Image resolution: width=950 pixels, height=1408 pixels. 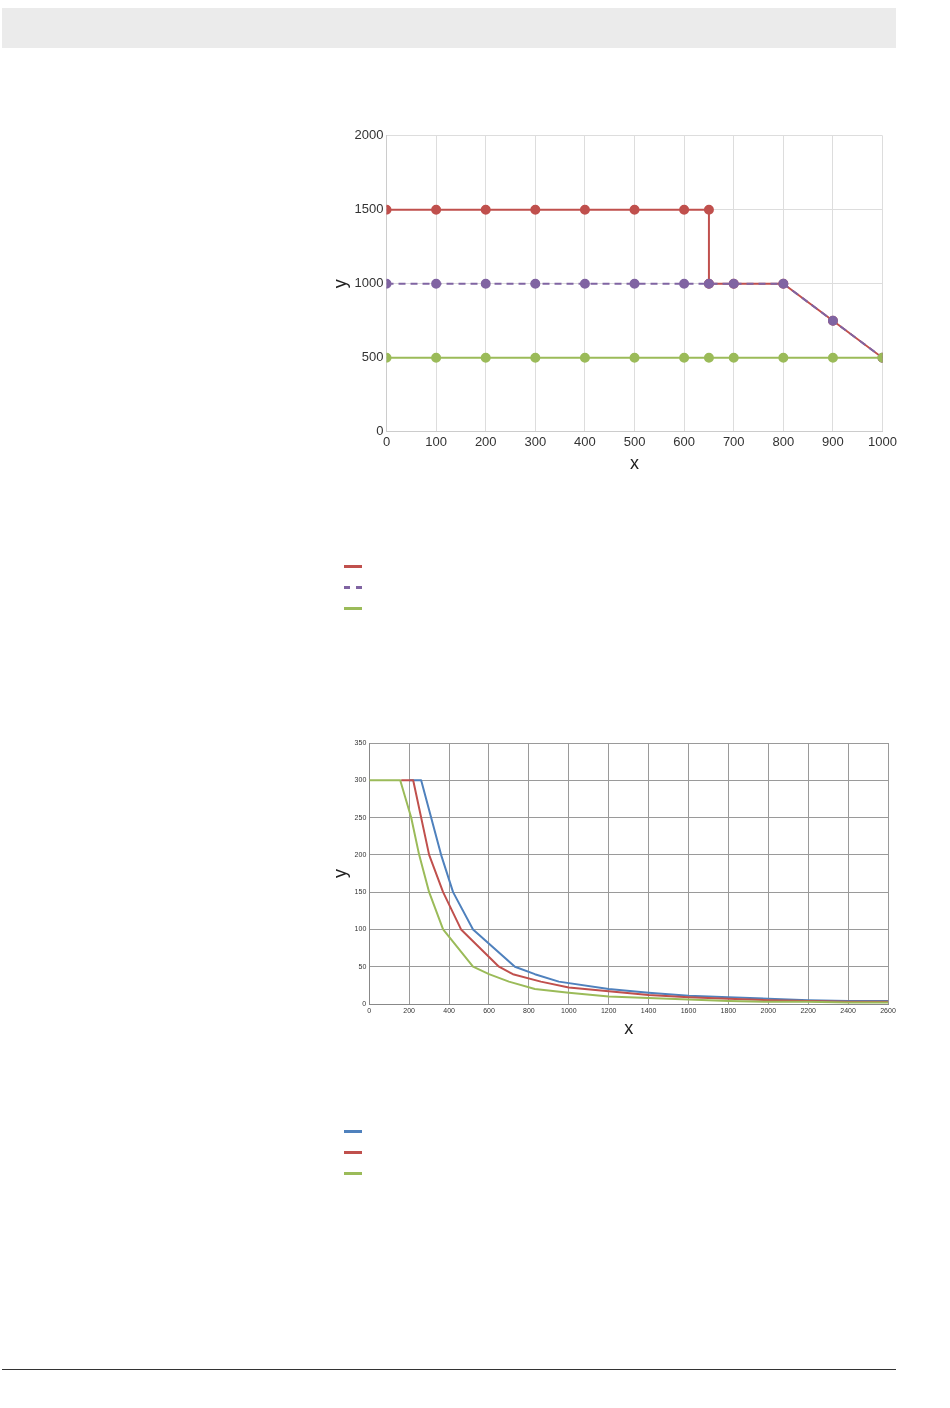 I want to click on y-tick-label: 1000, so click(x=369, y=283).